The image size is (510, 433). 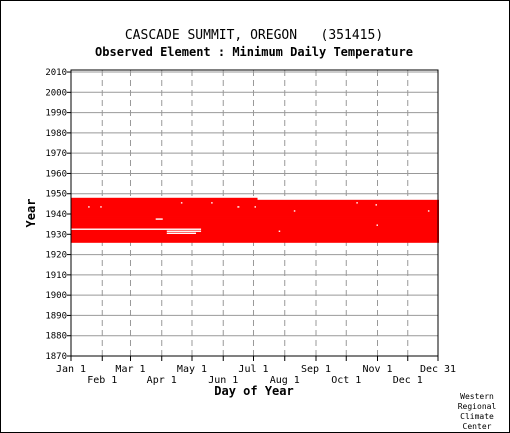 What do you see at coordinates (408, 380) in the screenshot?
I see `x-tick-label: Dec 1` at bounding box center [408, 380].